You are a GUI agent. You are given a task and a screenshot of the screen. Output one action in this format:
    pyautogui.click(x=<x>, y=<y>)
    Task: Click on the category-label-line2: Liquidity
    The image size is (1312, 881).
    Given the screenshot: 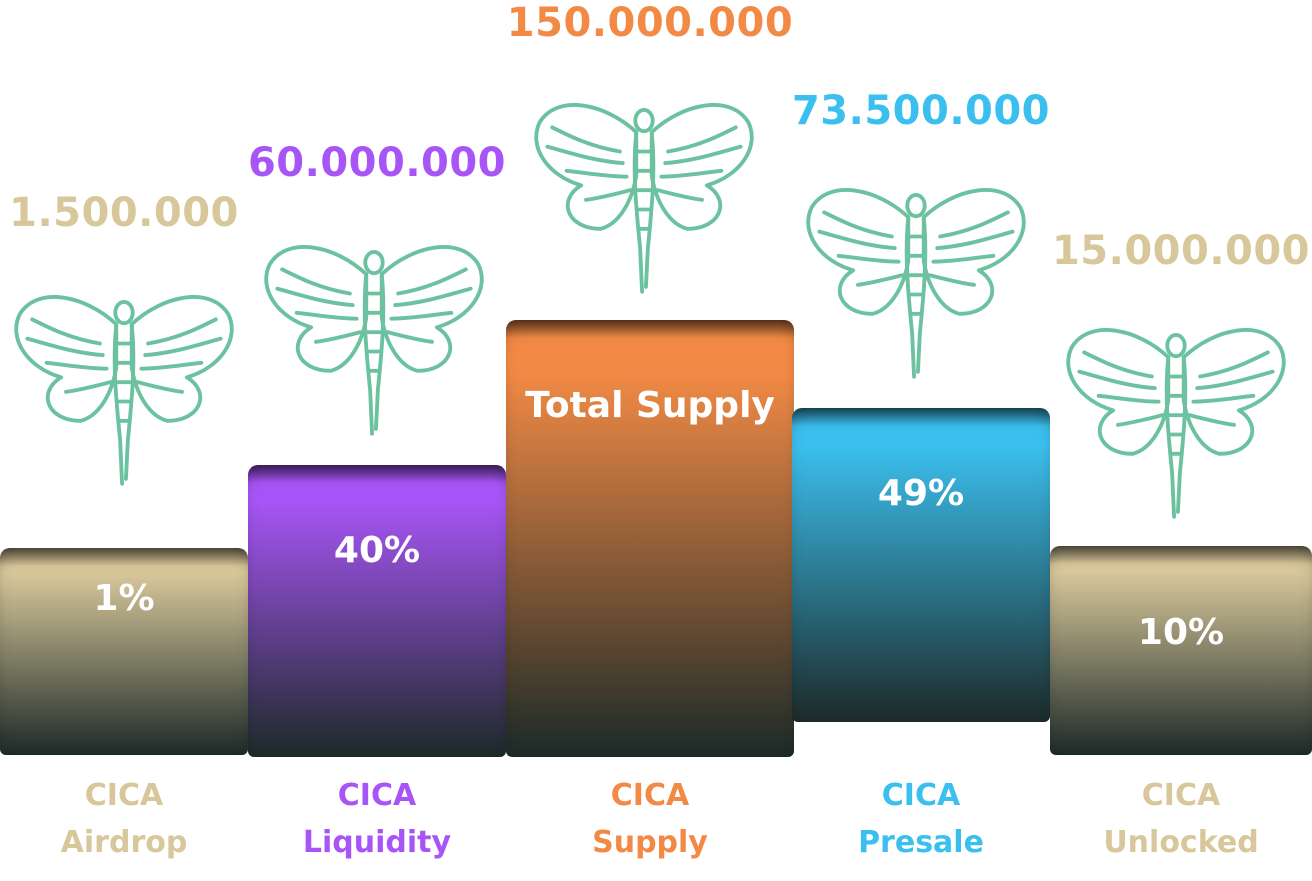 What is the action you would take?
    pyautogui.click(x=377, y=842)
    